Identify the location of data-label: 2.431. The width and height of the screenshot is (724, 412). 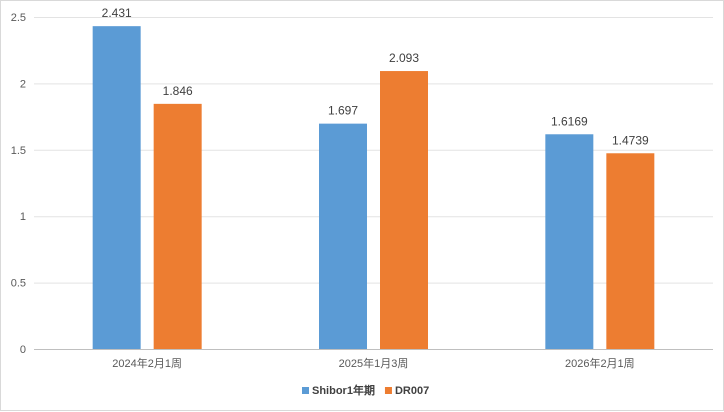
(117, 13).